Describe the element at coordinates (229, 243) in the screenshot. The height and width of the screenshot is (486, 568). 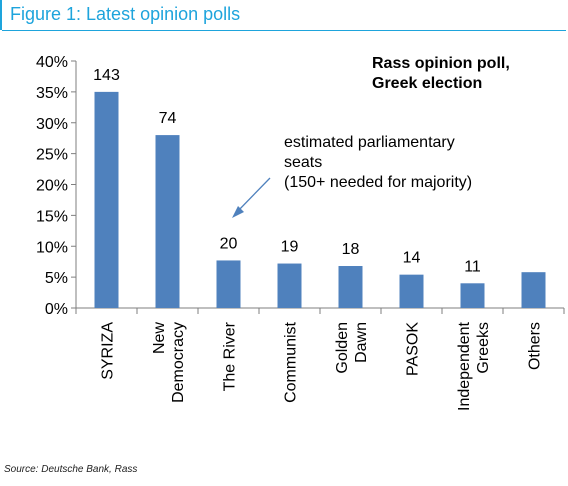
I see `data-label: 20` at that location.